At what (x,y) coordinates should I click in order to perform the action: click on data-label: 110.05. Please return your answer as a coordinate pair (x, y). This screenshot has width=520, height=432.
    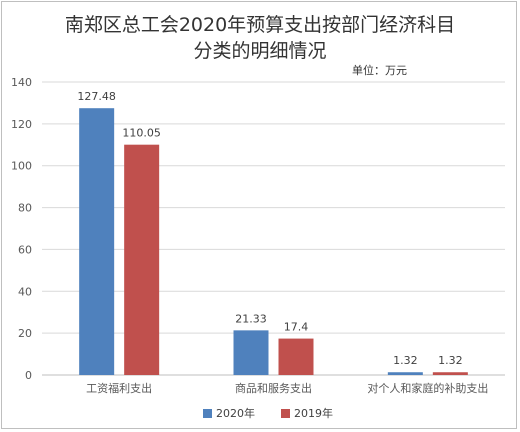
    Looking at the image, I should click on (141, 133).